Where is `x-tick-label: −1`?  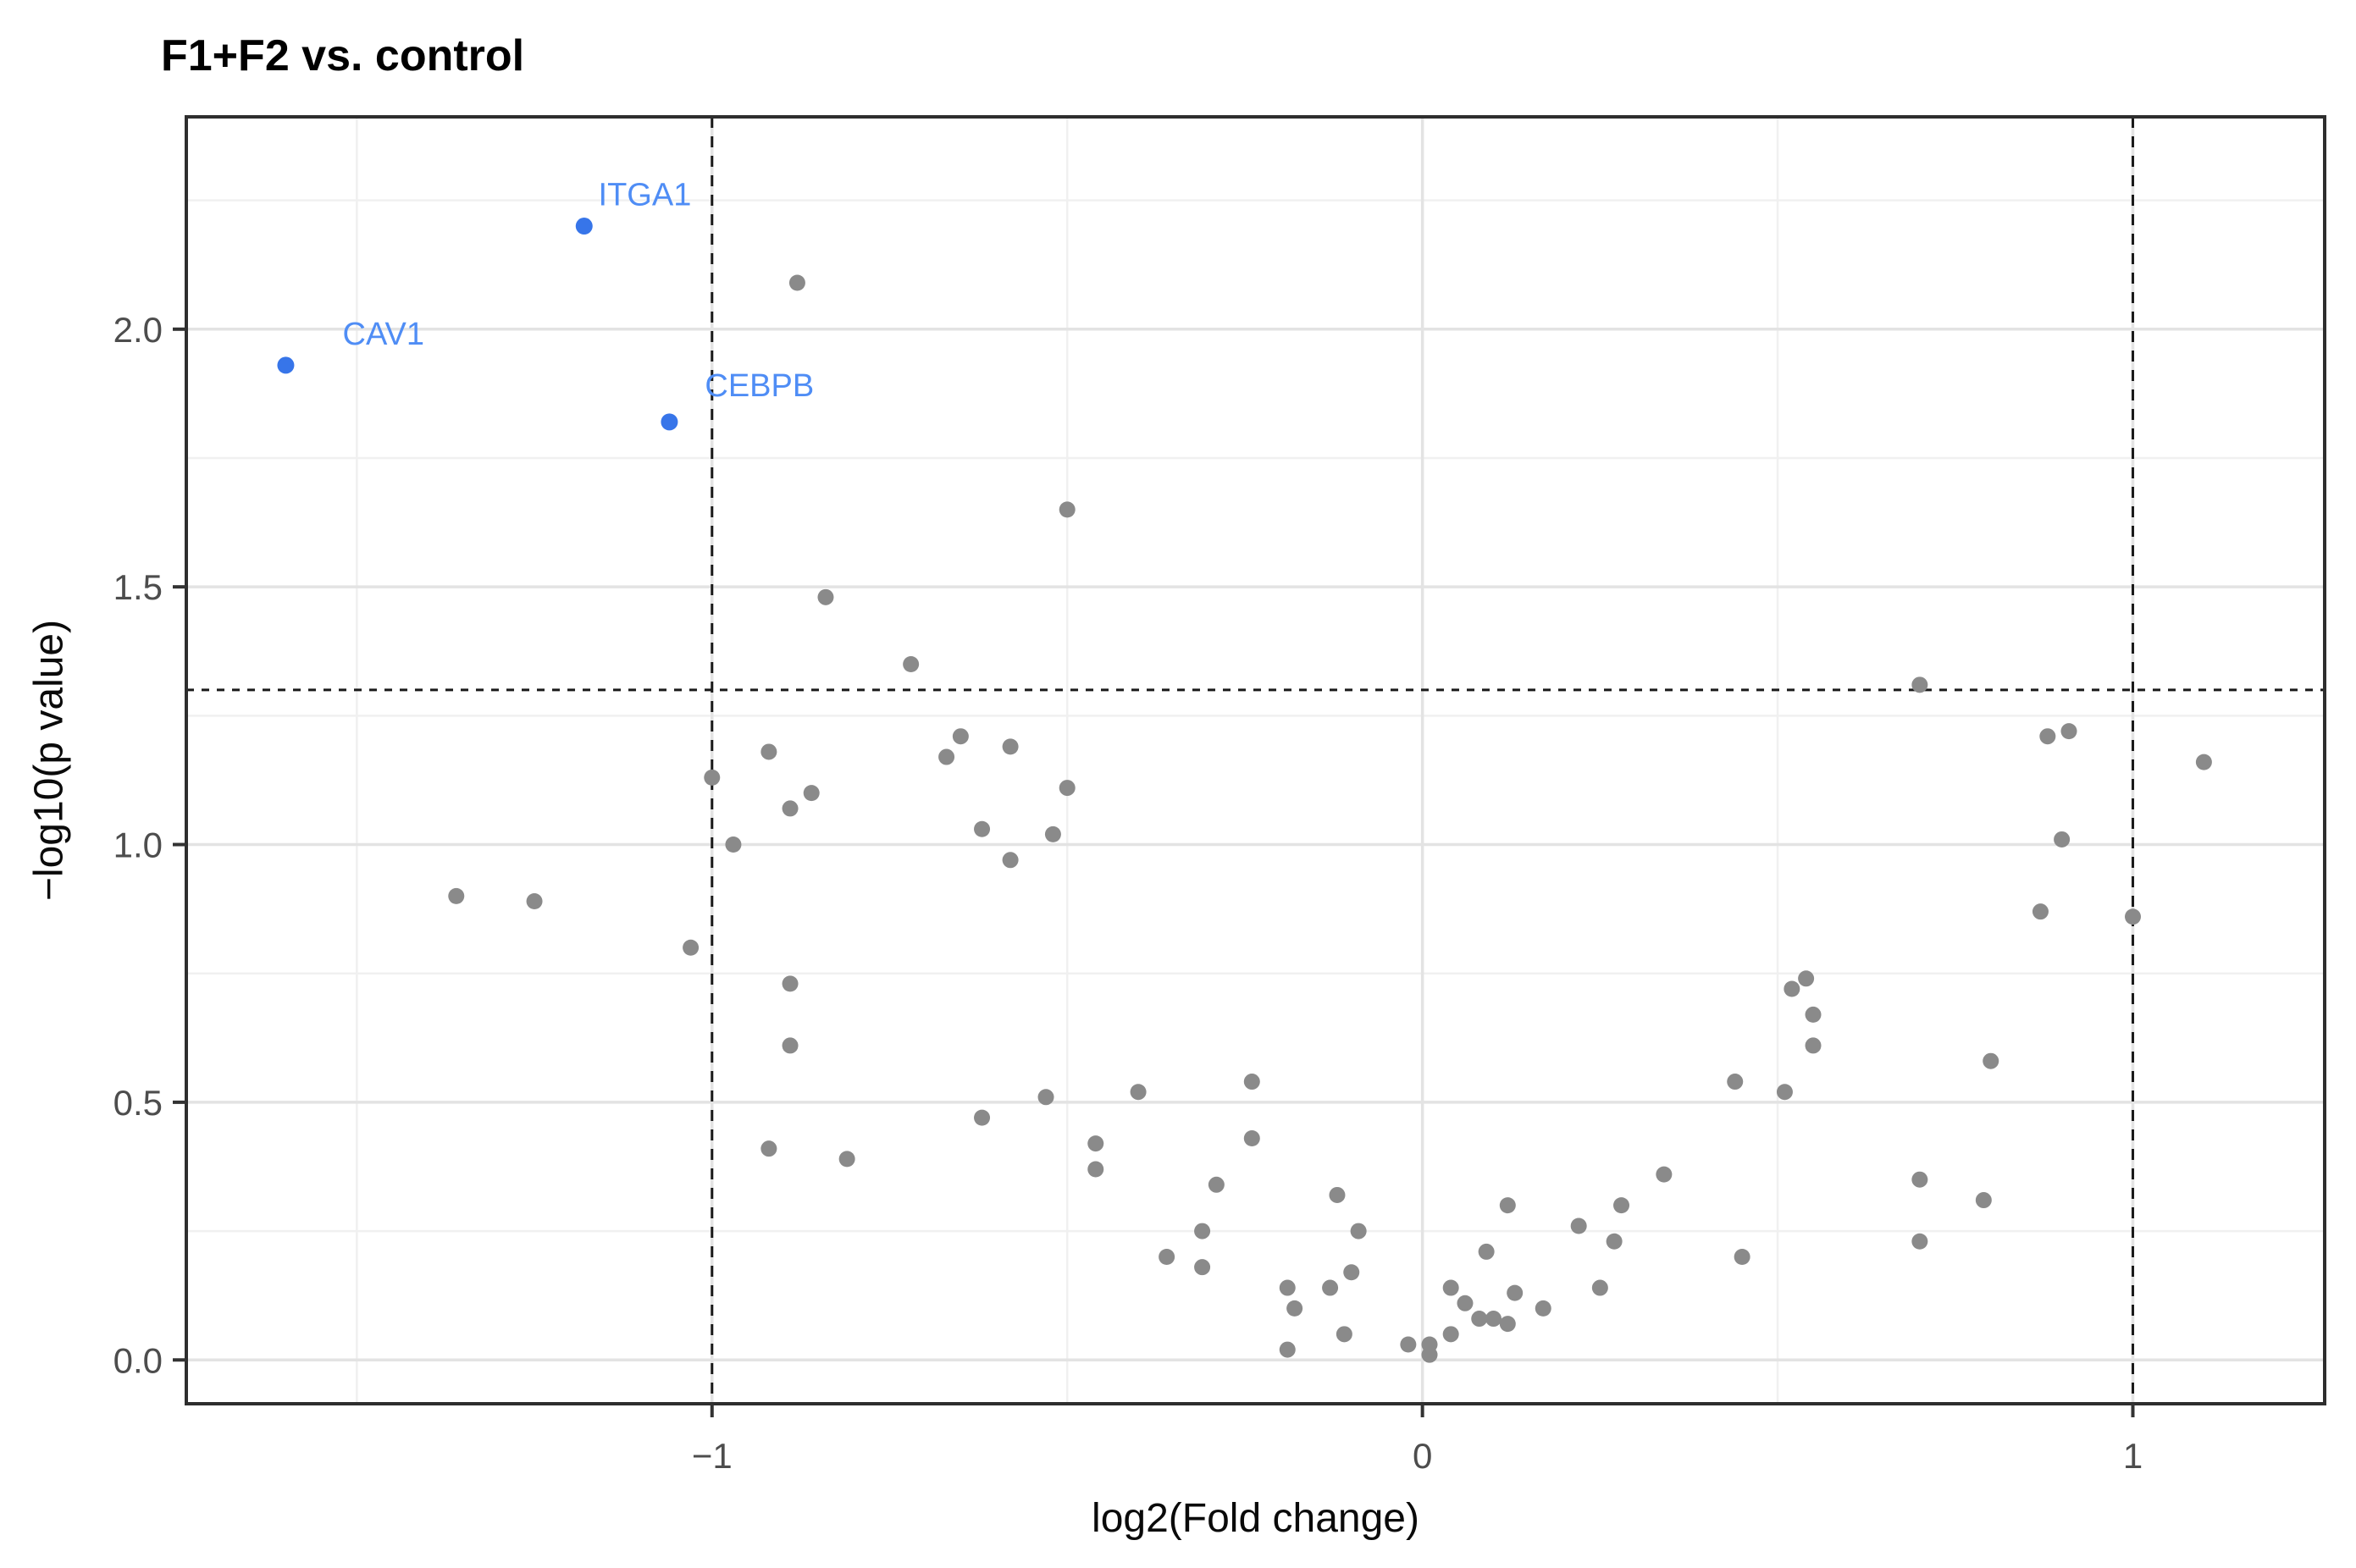
x-tick-label: −1 is located at coordinates (712, 1456).